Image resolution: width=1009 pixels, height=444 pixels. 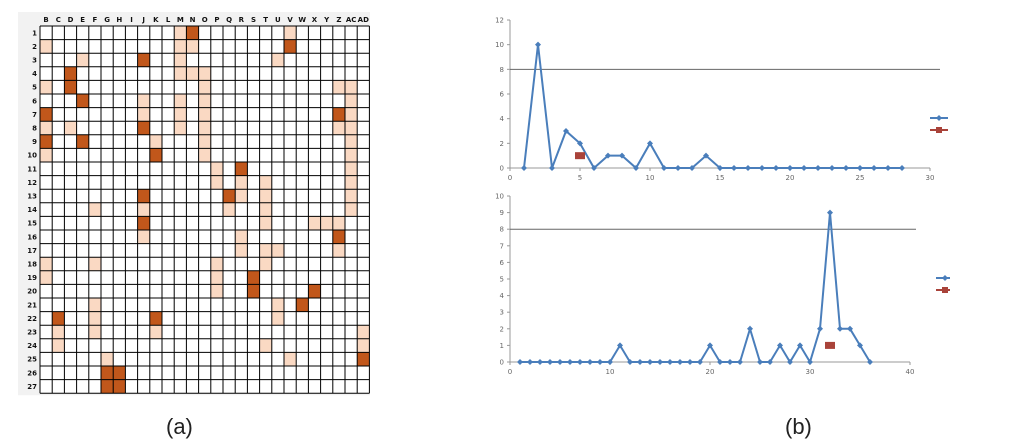 What do you see at coordinates (32, 292) in the screenshot?
I see `row-label: 20` at bounding box center [32, 292].